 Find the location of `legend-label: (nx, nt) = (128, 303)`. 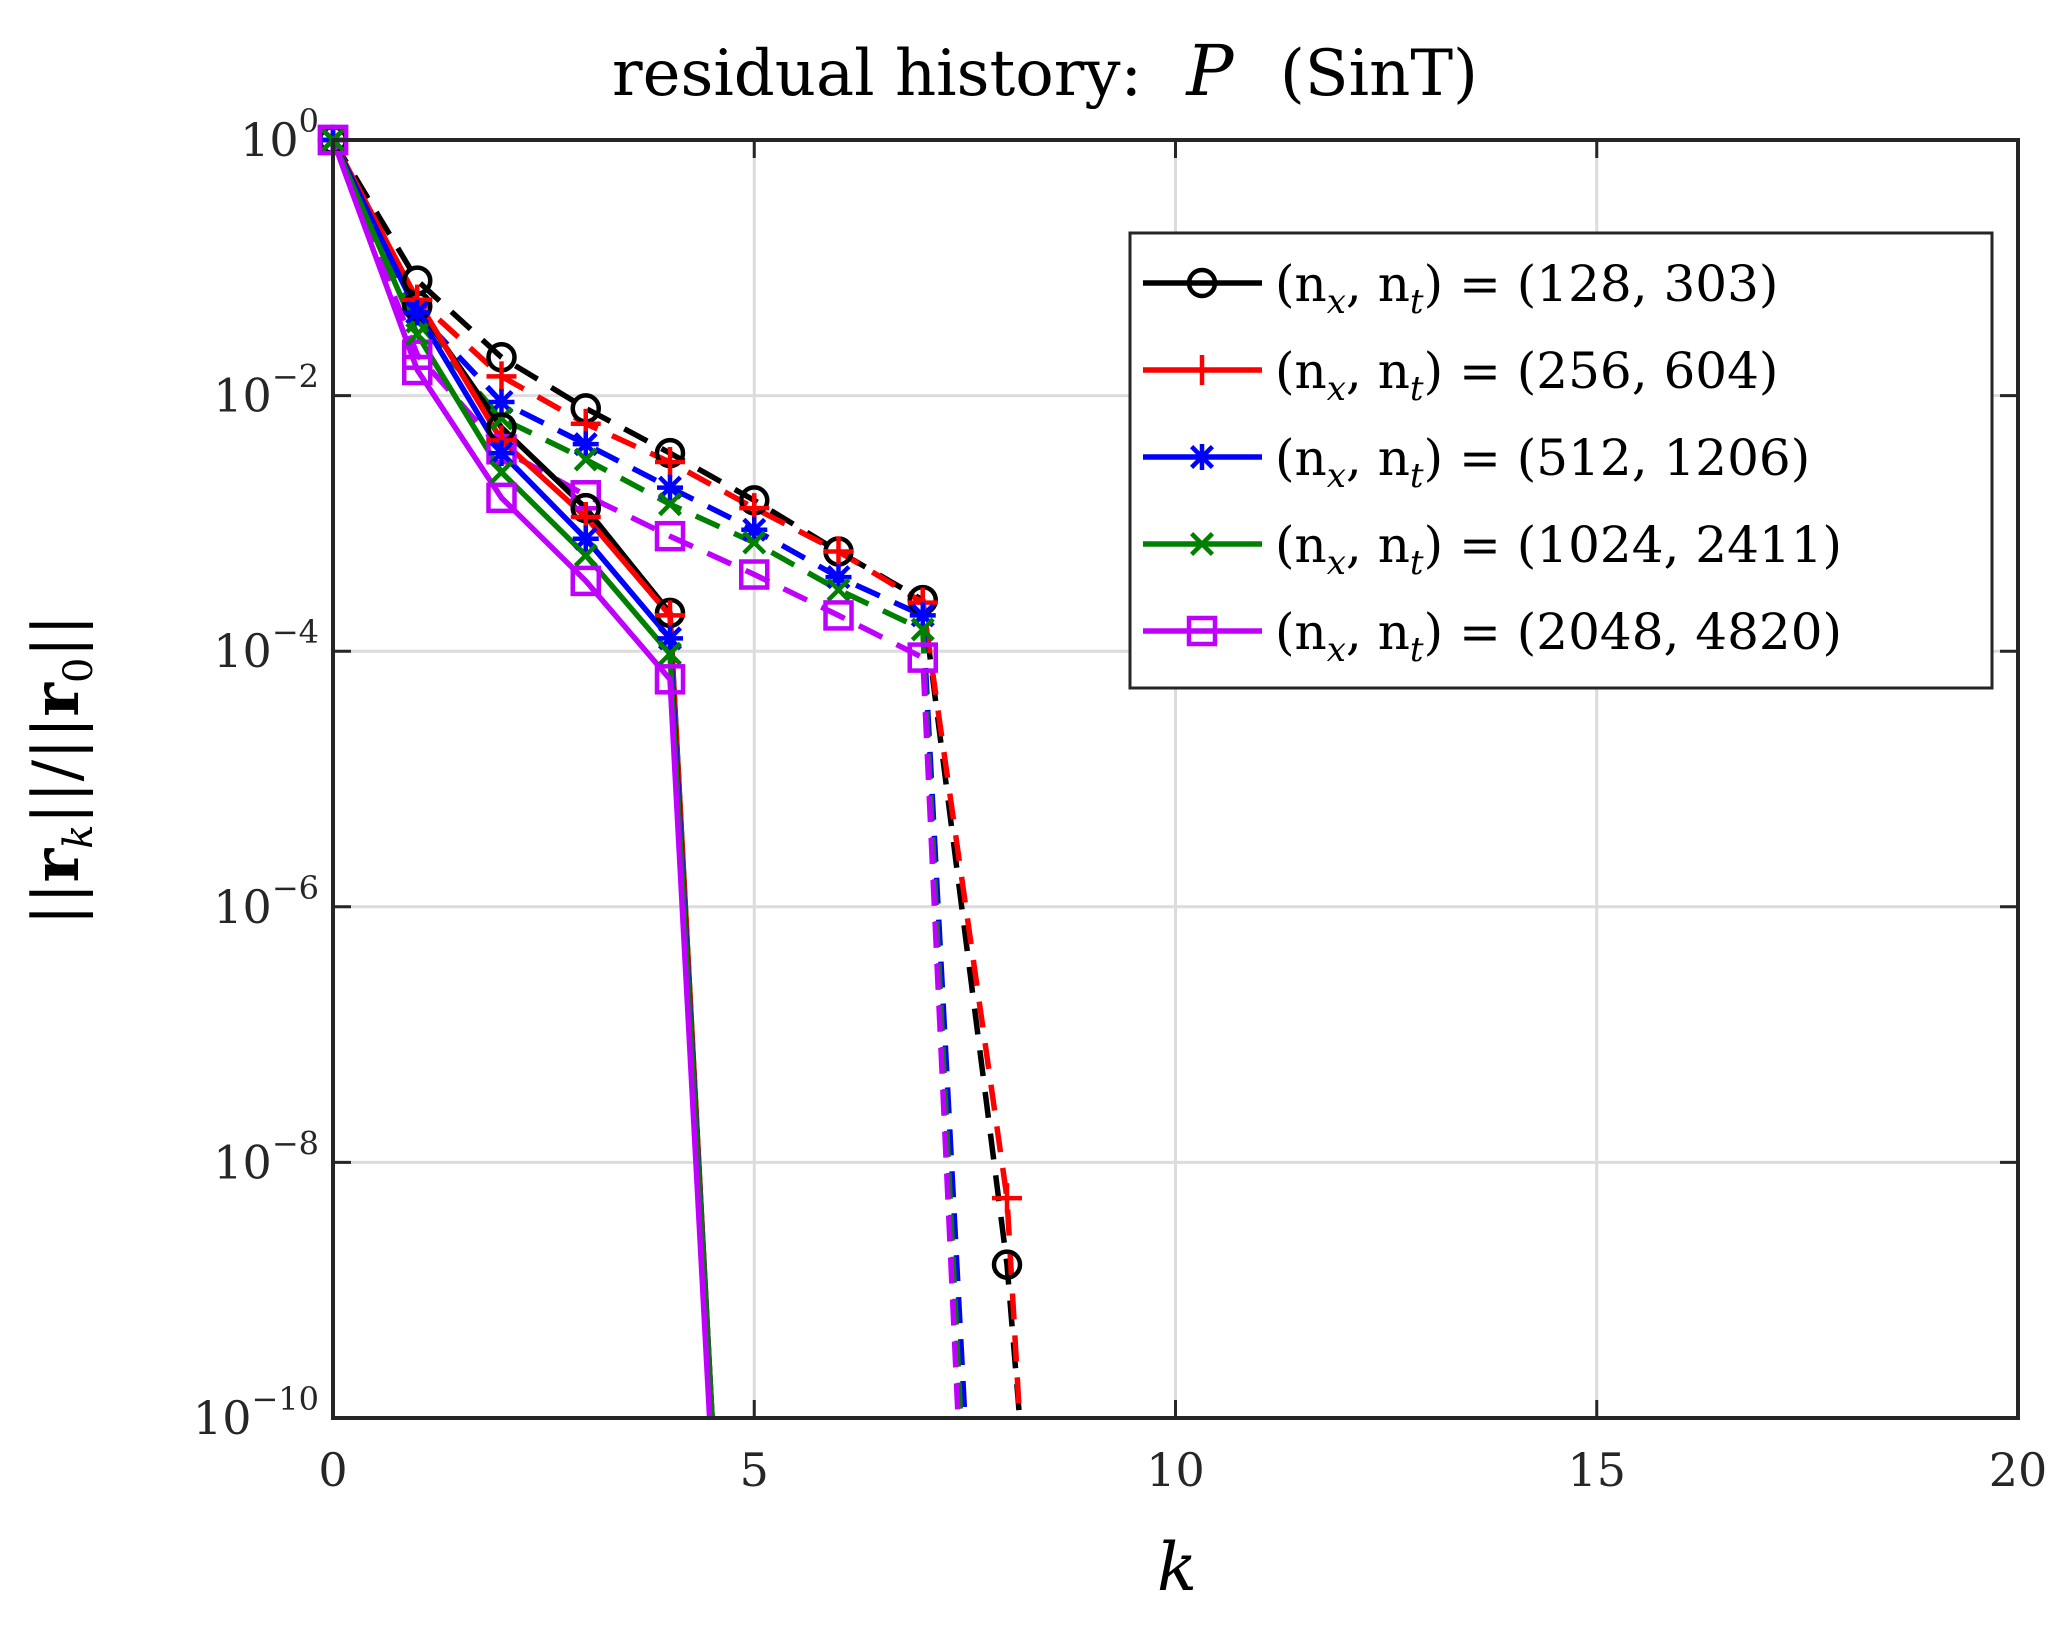

legend-label: (nx, nt) = (128, 303) is located at coordinates (1526, 288).